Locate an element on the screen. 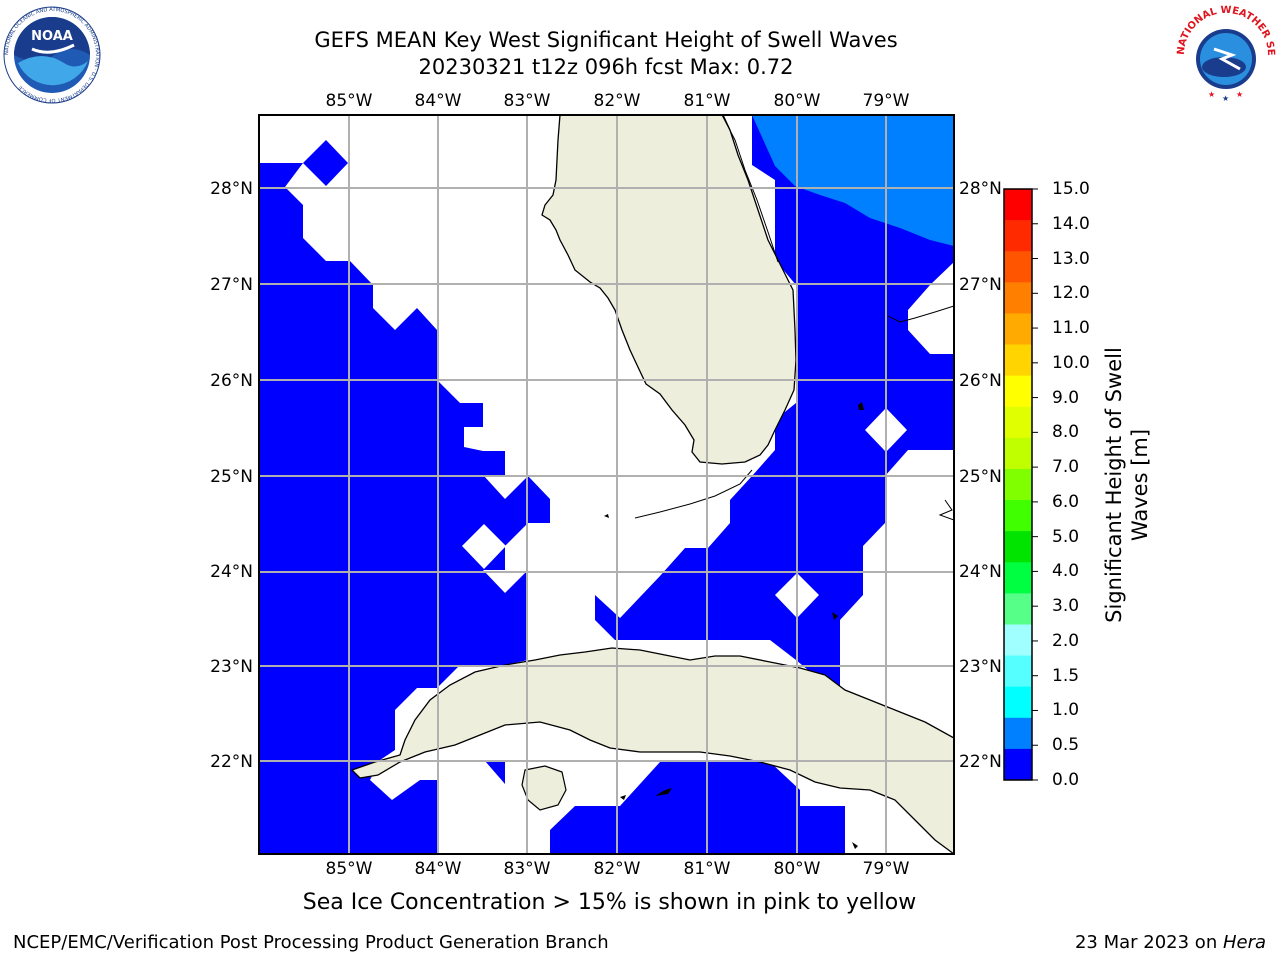 This screenshot has width=1280, height=960. colorbar-tick-label: 15.0 is located at coordinates (1071, 189).